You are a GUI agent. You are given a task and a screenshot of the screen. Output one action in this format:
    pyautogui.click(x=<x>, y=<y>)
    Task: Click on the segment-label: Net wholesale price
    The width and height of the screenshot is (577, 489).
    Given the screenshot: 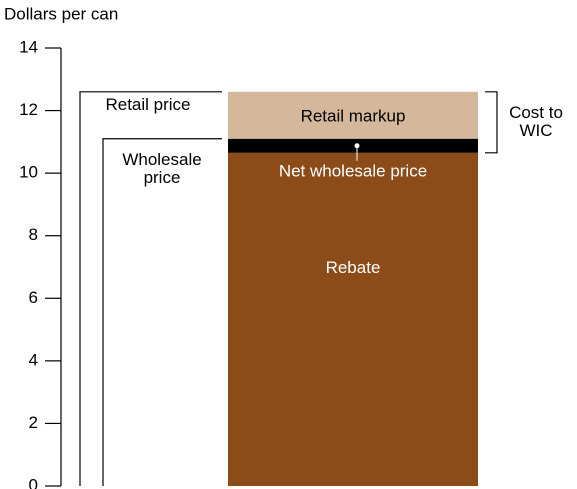 What is the action you would take?
    pyautogui.click(x=353, y=170)
    